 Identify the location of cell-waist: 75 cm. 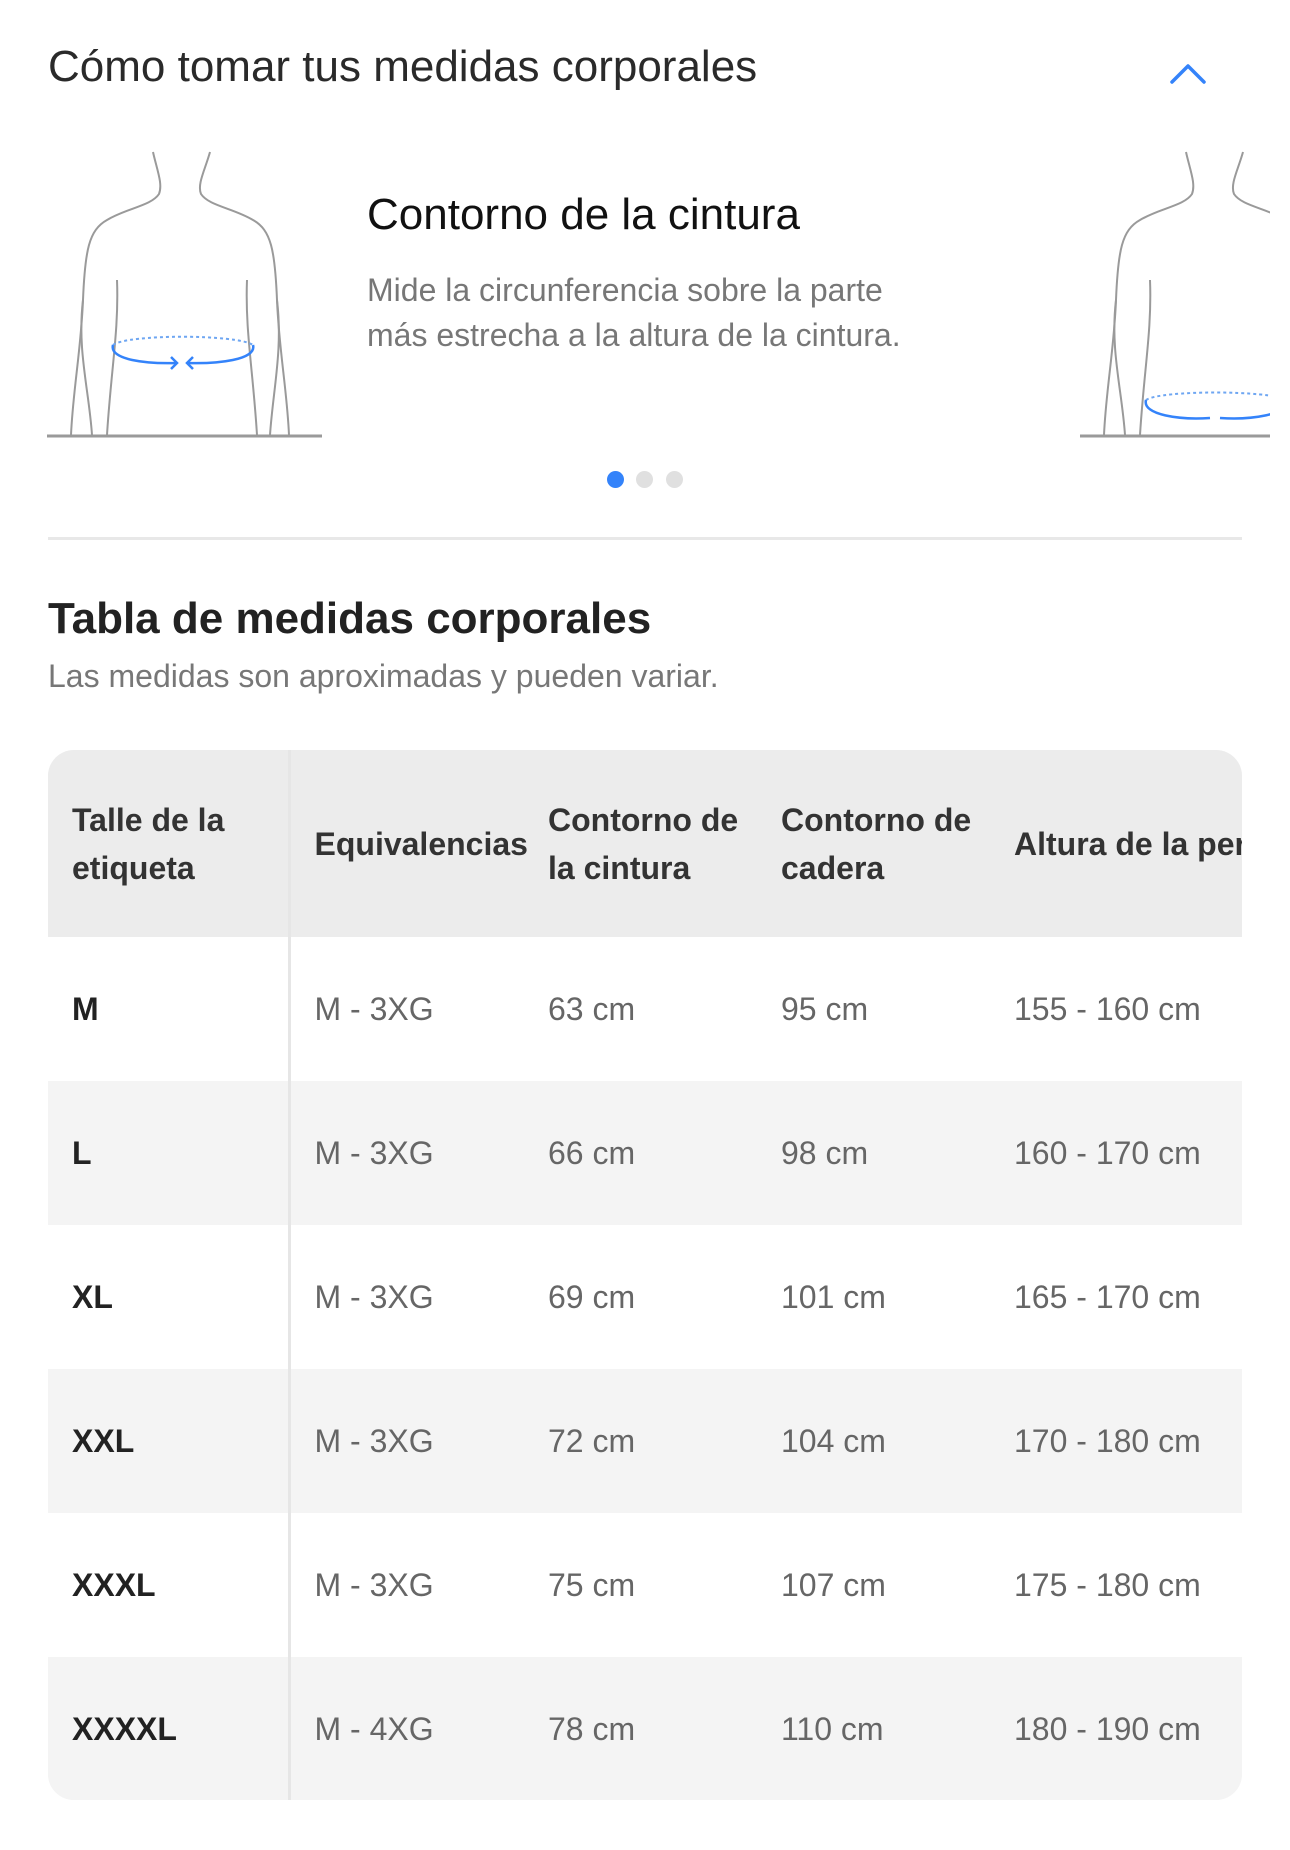
(640, 1585).